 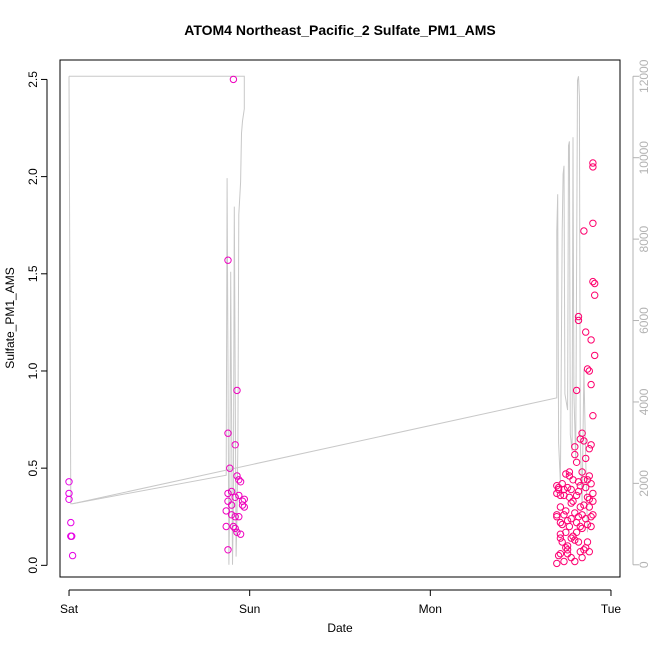 What do you see at coordinates (37, 322) in the screenshot?
I see `y-axis-left: 0.0 0.5 1.0 1.5 2.0 2.5` at bounding box center [37, 322].